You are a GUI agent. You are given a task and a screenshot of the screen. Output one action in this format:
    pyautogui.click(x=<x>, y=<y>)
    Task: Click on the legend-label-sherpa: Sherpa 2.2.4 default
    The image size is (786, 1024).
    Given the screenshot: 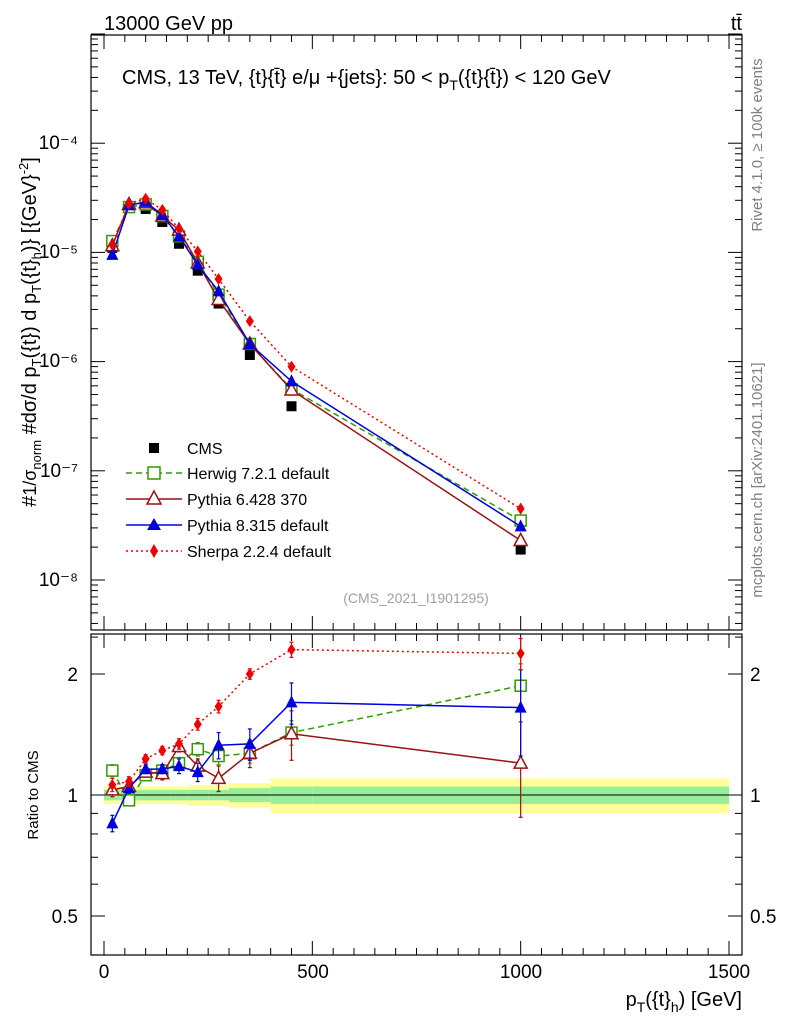 What is the action you would take?
    pyautogui.click(x=259, y=552)
    